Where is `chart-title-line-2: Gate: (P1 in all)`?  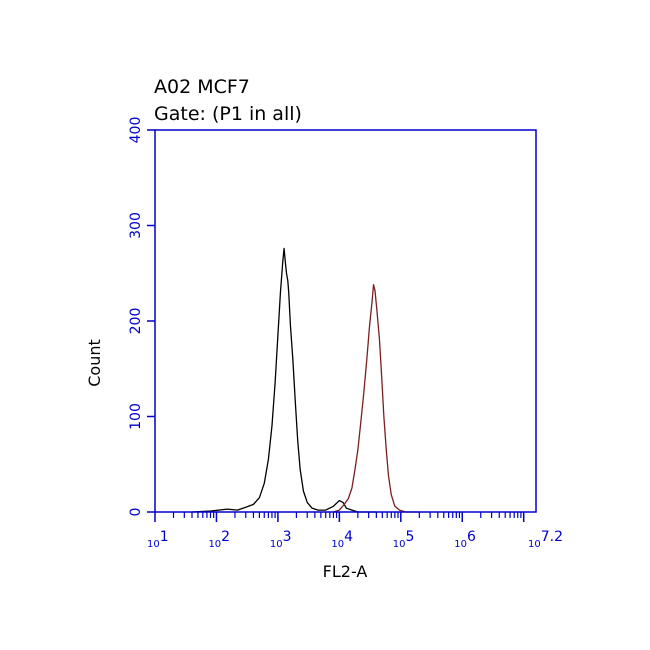 chart-title-line-2: Gate: (P1 in all) is located at coordinates (228, 114).